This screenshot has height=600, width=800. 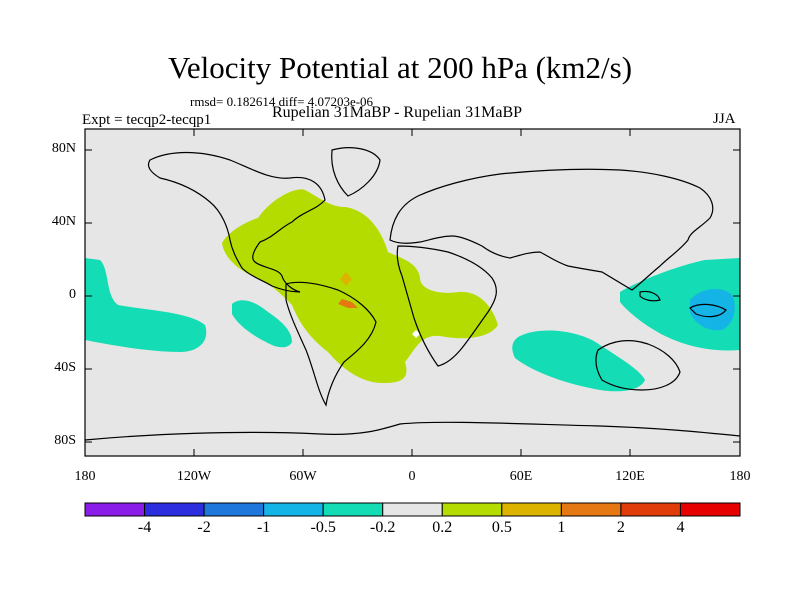 I want to click on colorbar-label: -0.2, so click(x=383, y=527).